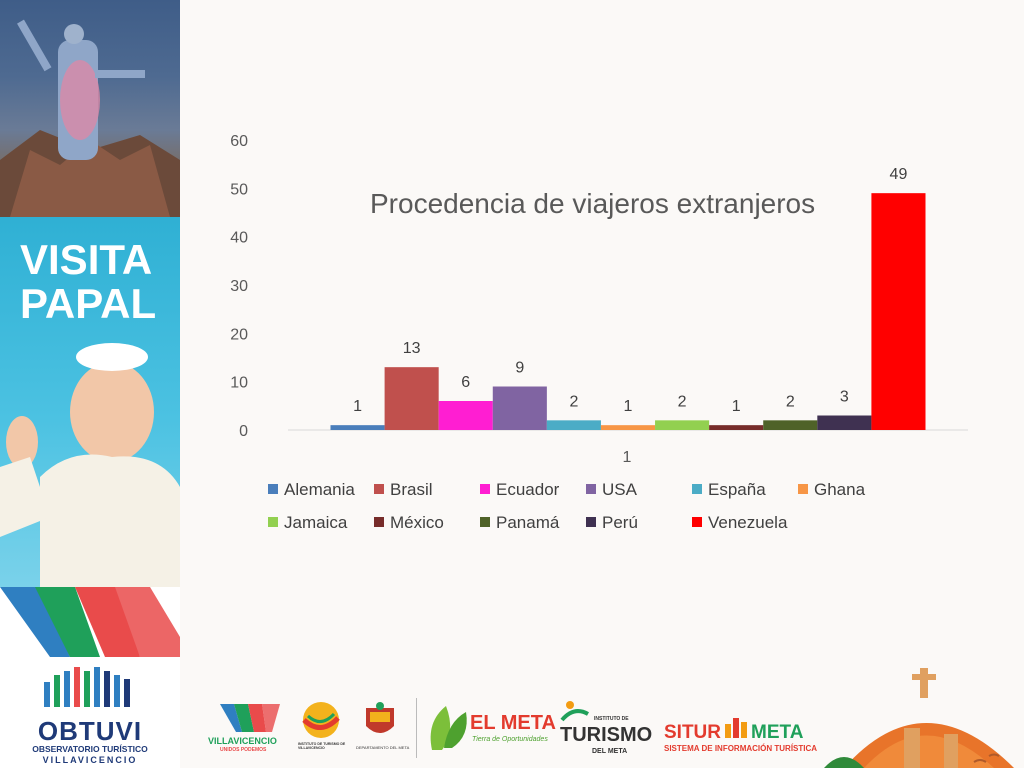 The image size is (1024, 768). Describe the element at coordinates (383, 747) in the screenshot. I see `departamento-logo-text: DEPARTAMENTO DEL META` at that location.